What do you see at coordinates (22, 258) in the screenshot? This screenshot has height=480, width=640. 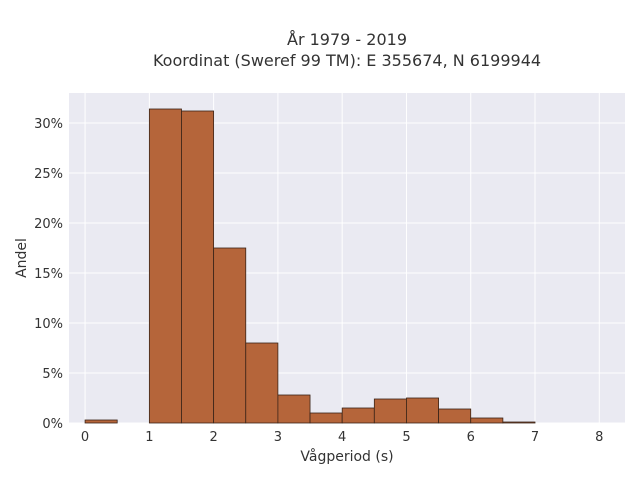 I see `y-axis-label: Andel` at bounding box center [22, 258].